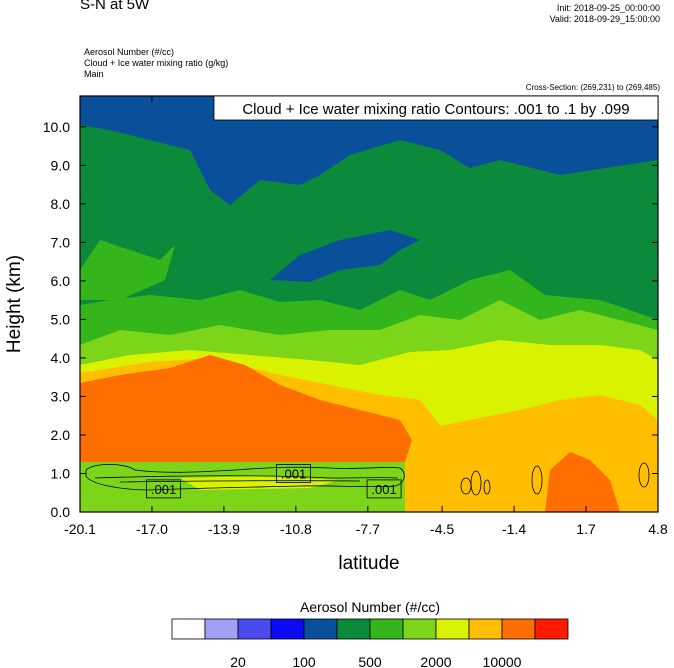  Describe the element at coordinates (61, 396) in the screenshot. I see `y-tick-label: 3.0` at that location.